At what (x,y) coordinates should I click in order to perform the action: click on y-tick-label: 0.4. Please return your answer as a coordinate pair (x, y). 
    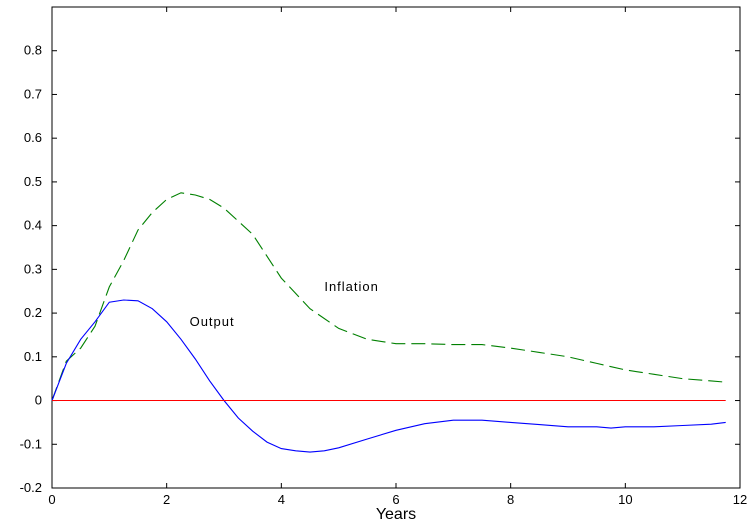
    Looking at the image, I should click on (33, 225).